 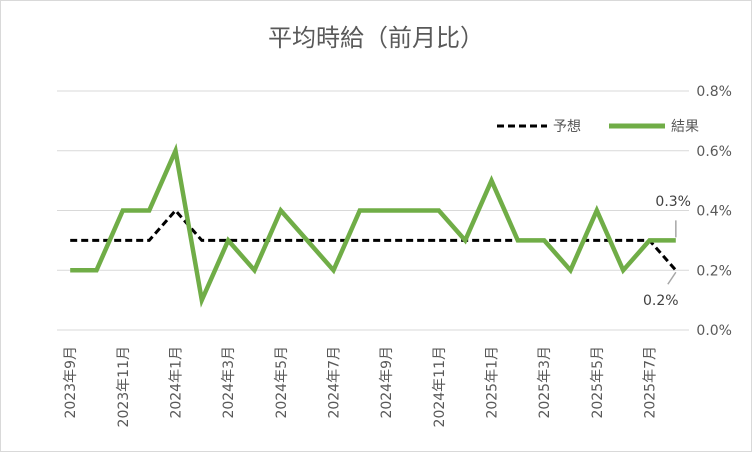 What do you see at coordinates (335, 382) in the screenshot?
I see `x-tick-label: 2024年7月` at bounding box center [335, 382].